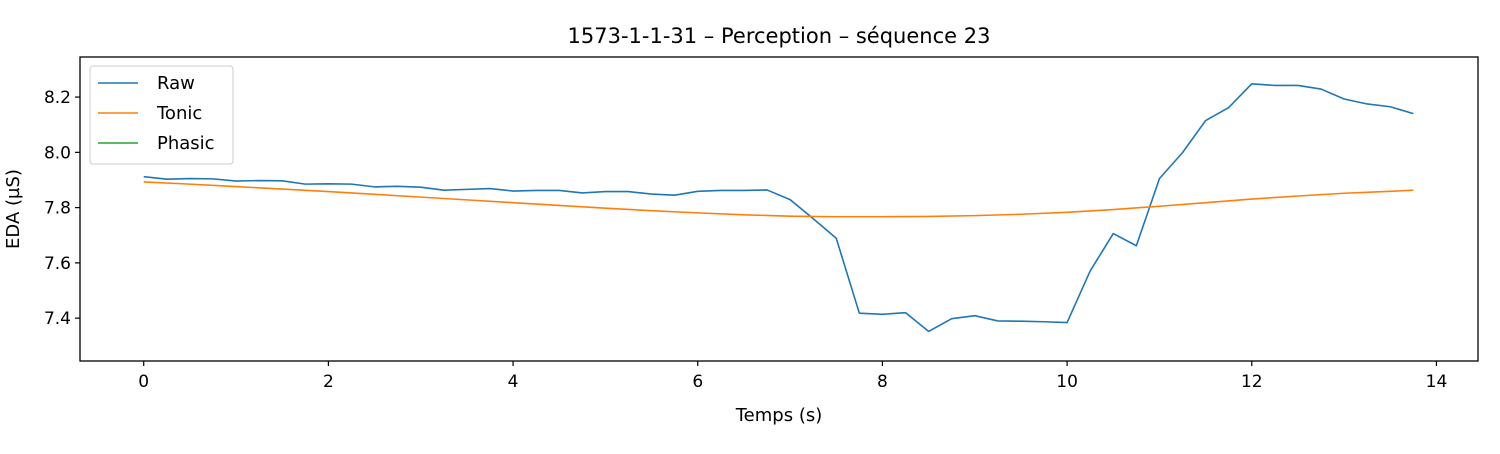 This screenshot has width=1500, height=454. Describe the element at coordinates (779, 415) in the screenshot. I see `x-axis-label: Temps (s)` at that location.